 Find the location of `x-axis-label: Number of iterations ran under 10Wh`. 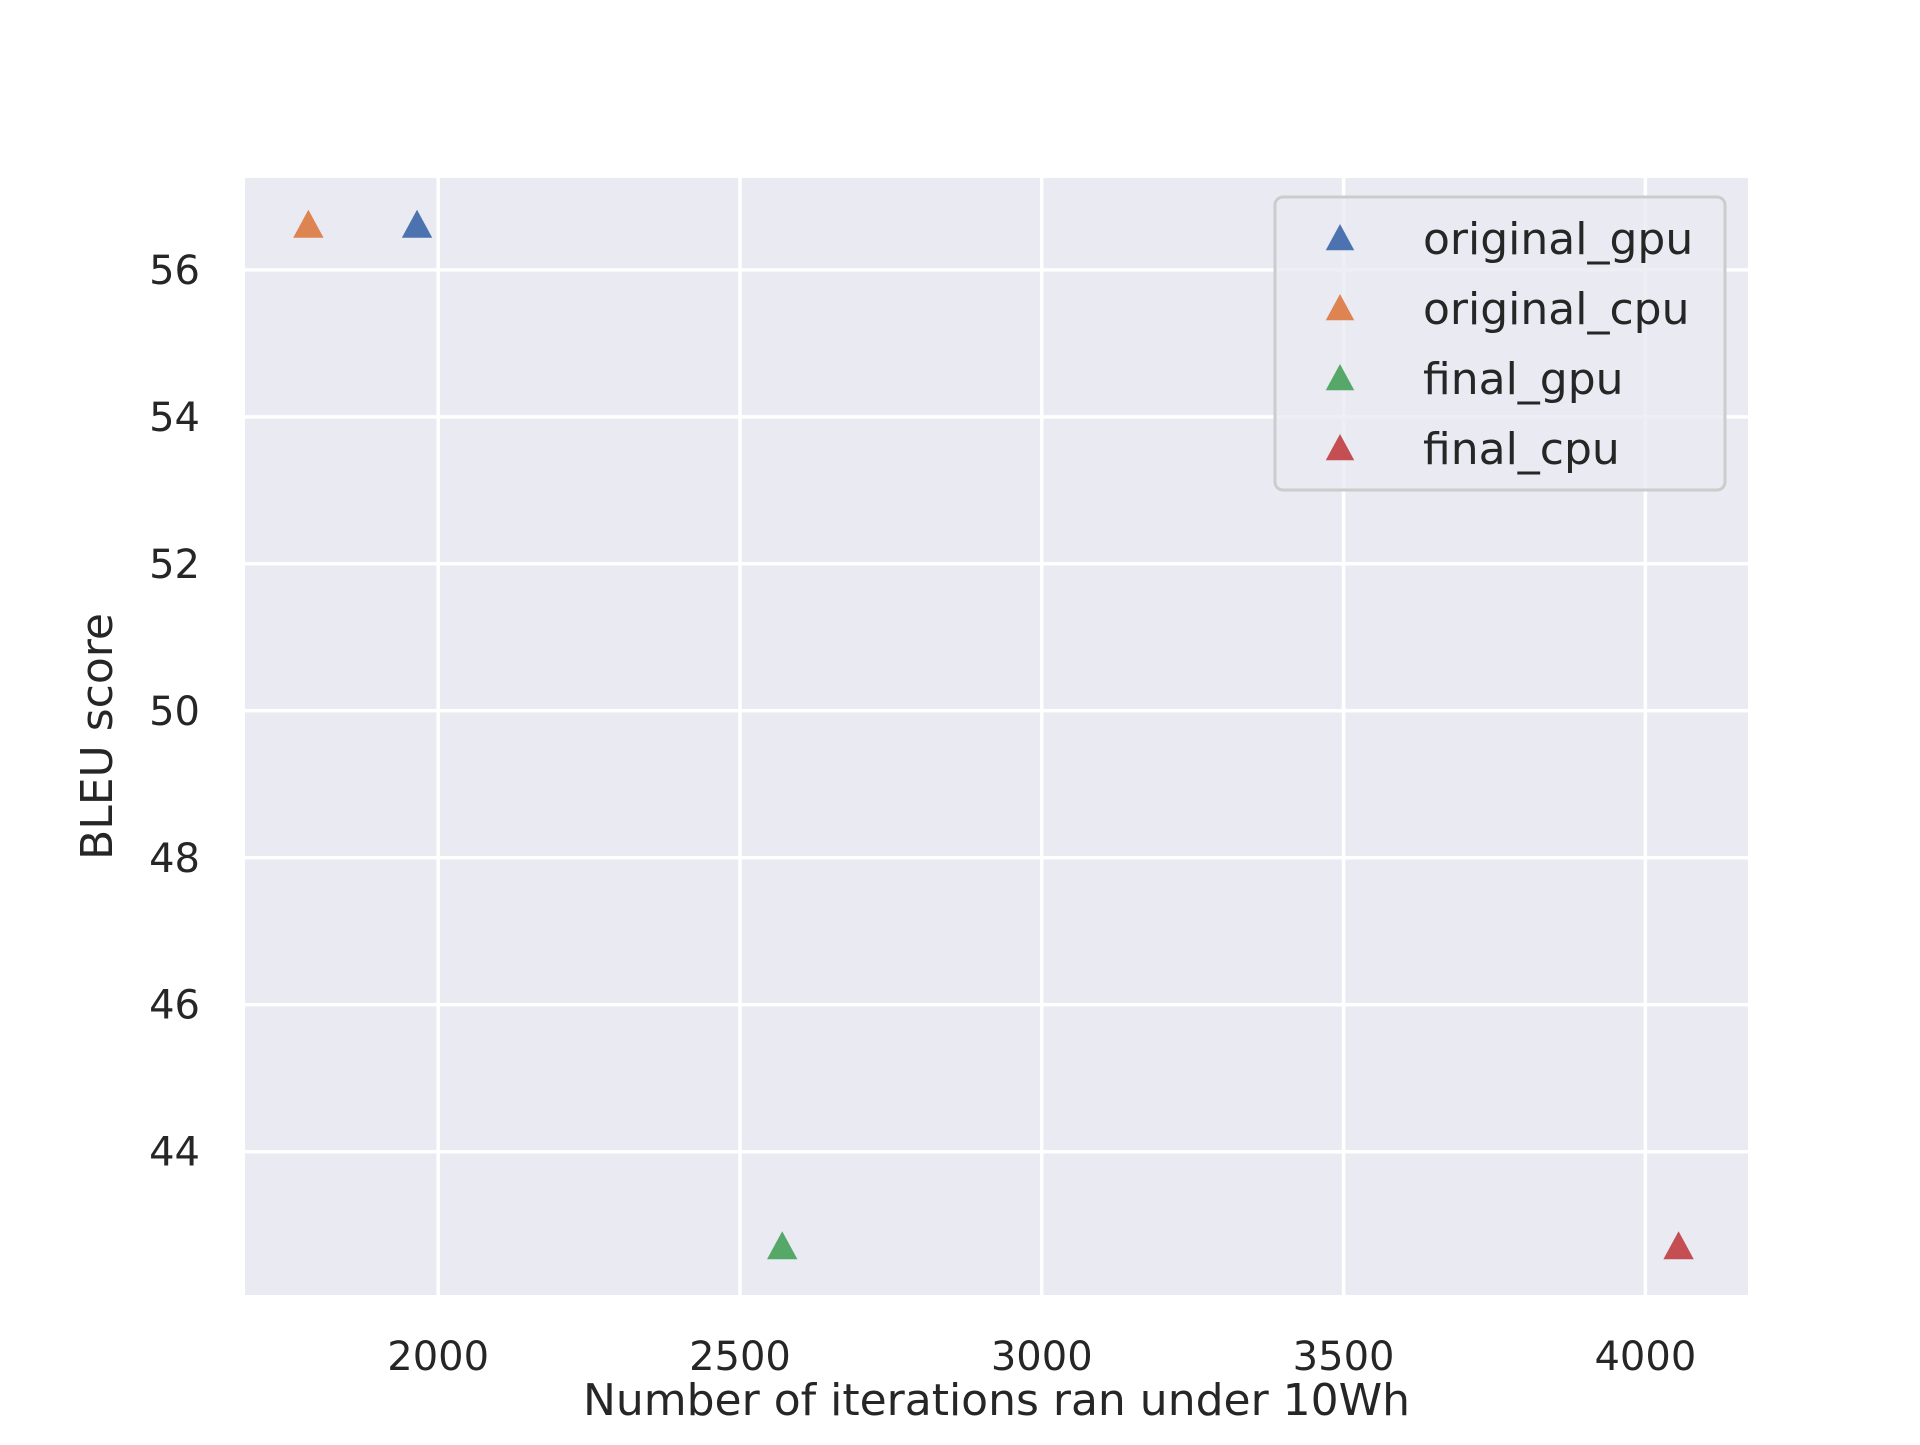

x-axis-label: Number of iterations ran under 10Wh is located at coordinates (996, 1400).